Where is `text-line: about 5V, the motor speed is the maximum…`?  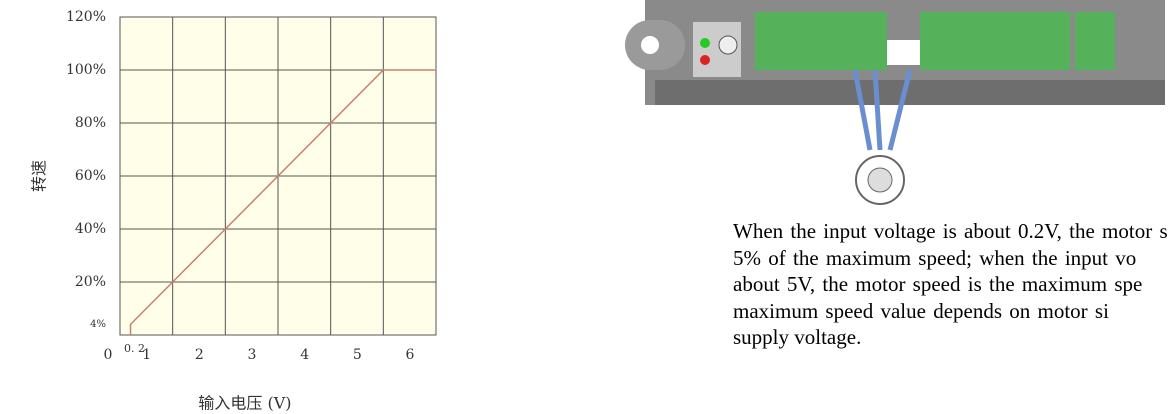 text-line: about 5V, the motor speed is the maximum… is located at coordinates (938, 284).